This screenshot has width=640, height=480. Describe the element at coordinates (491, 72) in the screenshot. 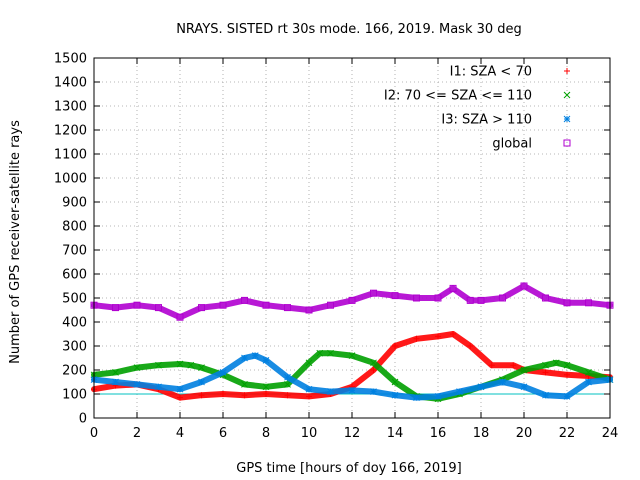

I see `legend-label: I1: SZA < 70` at that location.